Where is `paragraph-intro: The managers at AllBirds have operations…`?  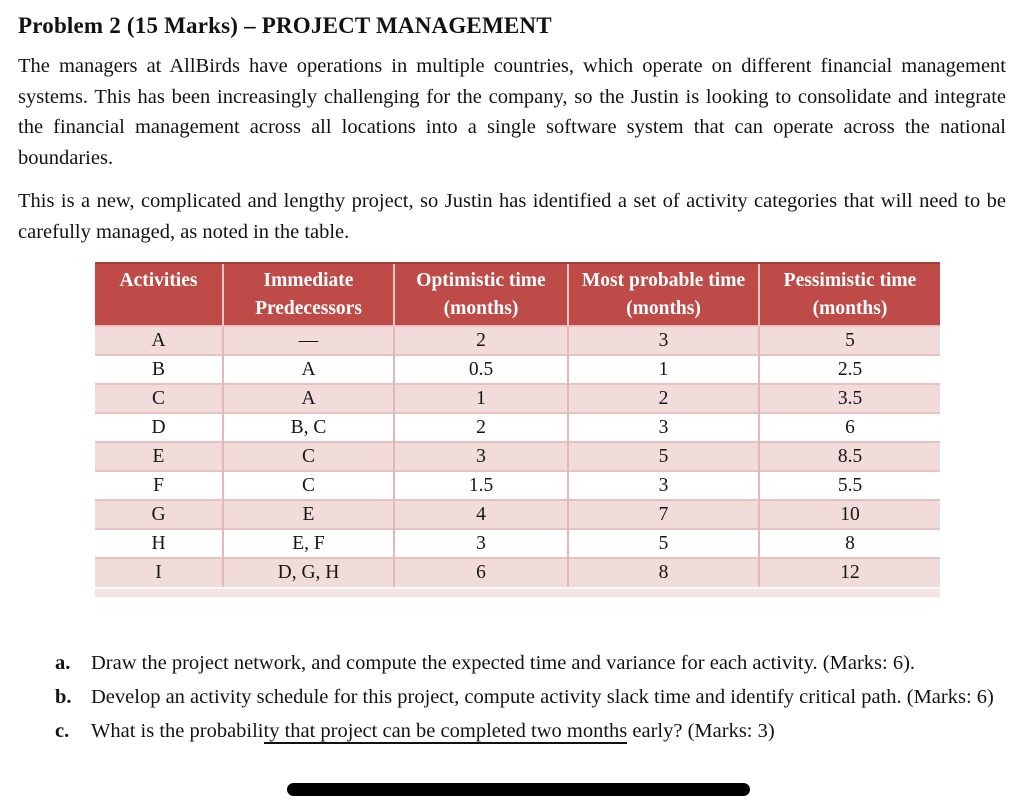 paragraph-intro: The managers at AllBirds have operations… is located at coordinates (512, 112).